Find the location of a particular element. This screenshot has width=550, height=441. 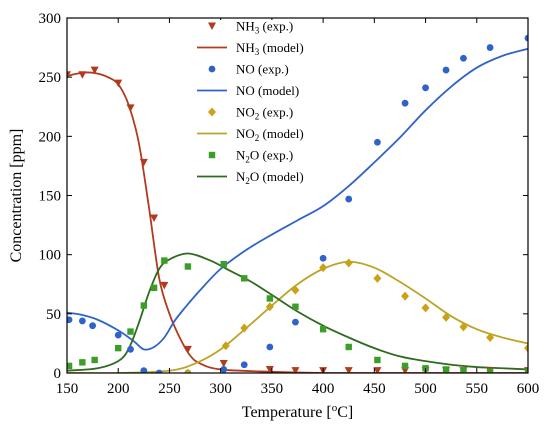

legend-label: N2O (model) is located at coordinates (270, 177).